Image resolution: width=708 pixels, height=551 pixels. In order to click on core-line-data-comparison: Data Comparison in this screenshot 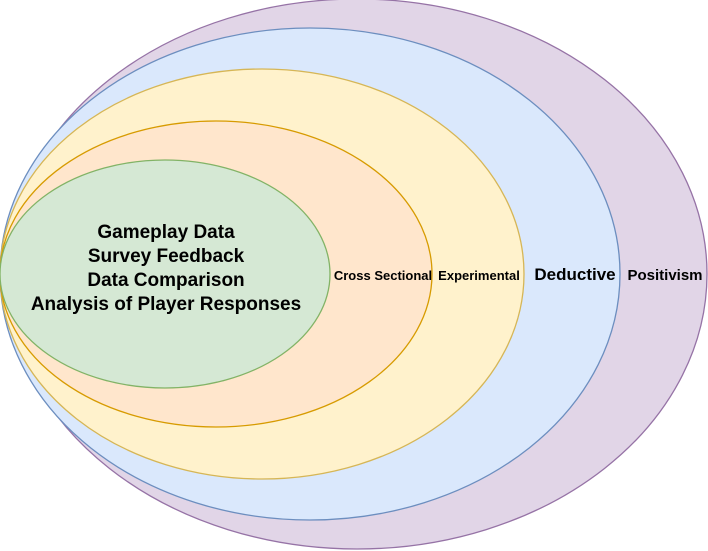, I will do `click(165, 280)`.